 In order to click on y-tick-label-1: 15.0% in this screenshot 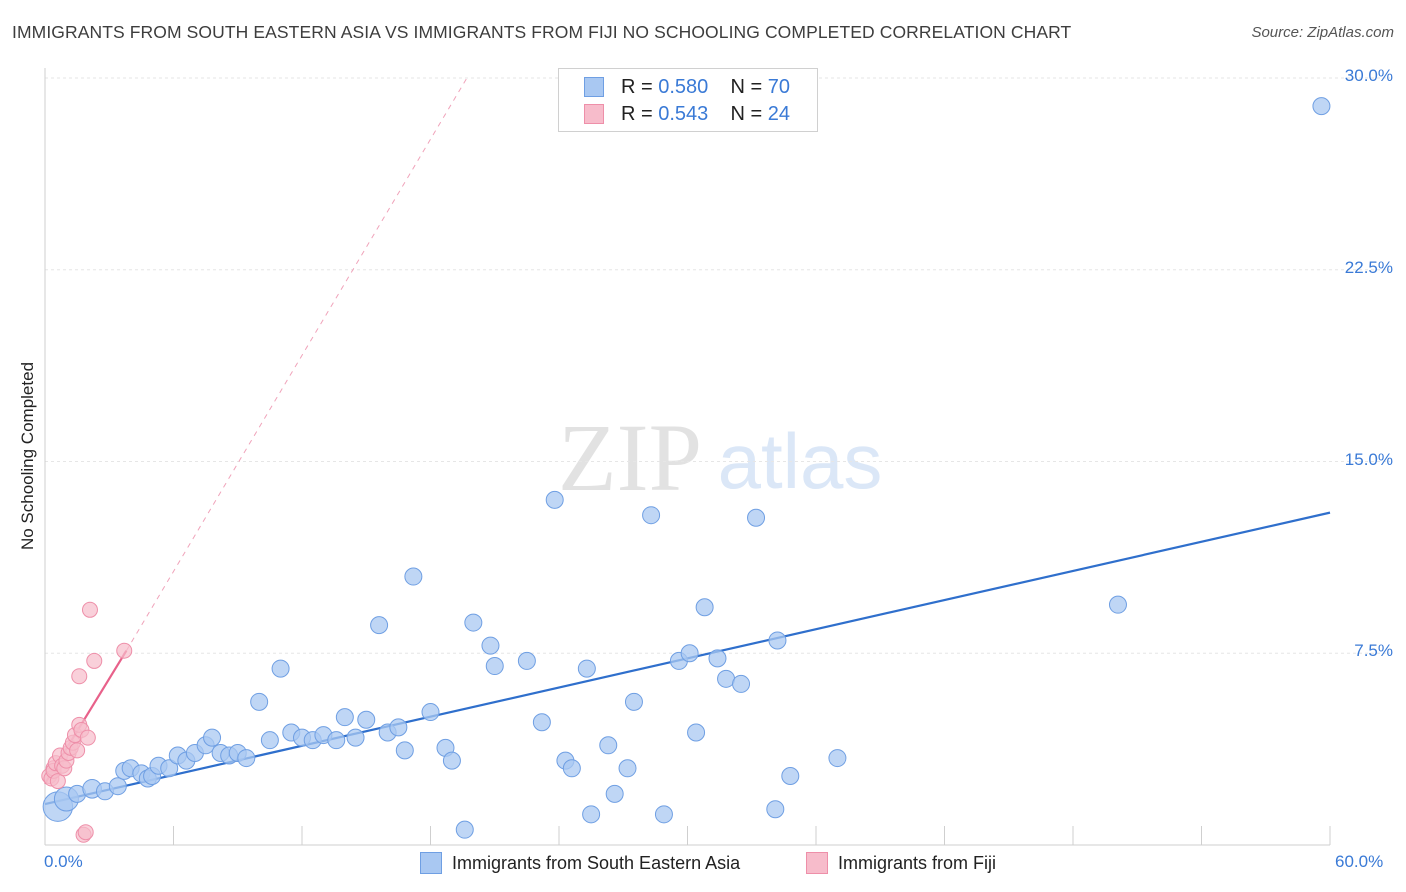, I will do `click(1368, 459)`.